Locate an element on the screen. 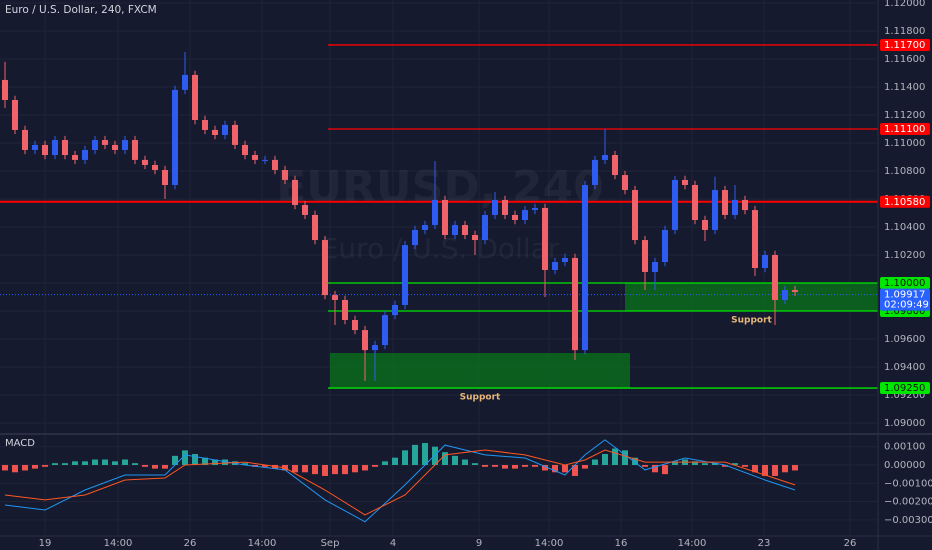  level-tag-label: 1.11700 is located at coordinates (904, 45).